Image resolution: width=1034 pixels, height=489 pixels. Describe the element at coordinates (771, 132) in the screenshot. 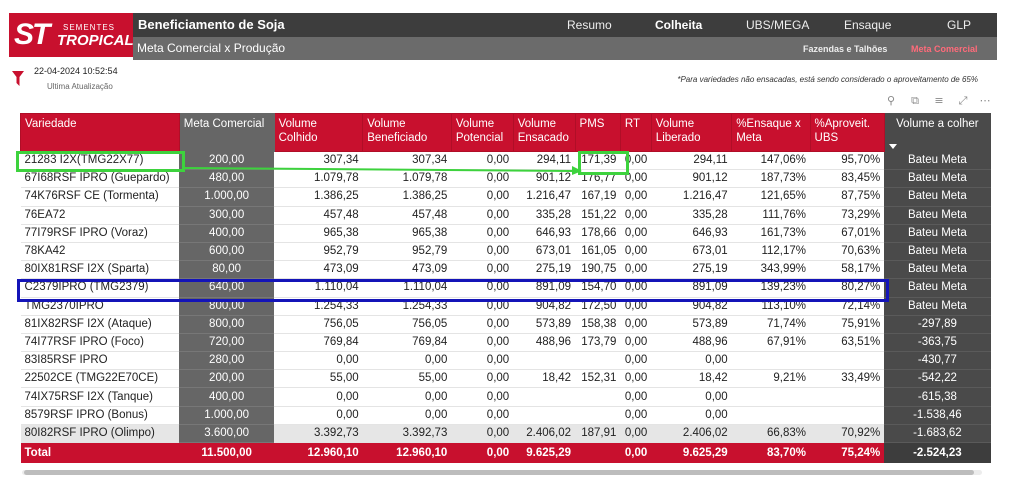

I see `col-header-ensaque-x-meta: %Ensaque x Meta` at that location.